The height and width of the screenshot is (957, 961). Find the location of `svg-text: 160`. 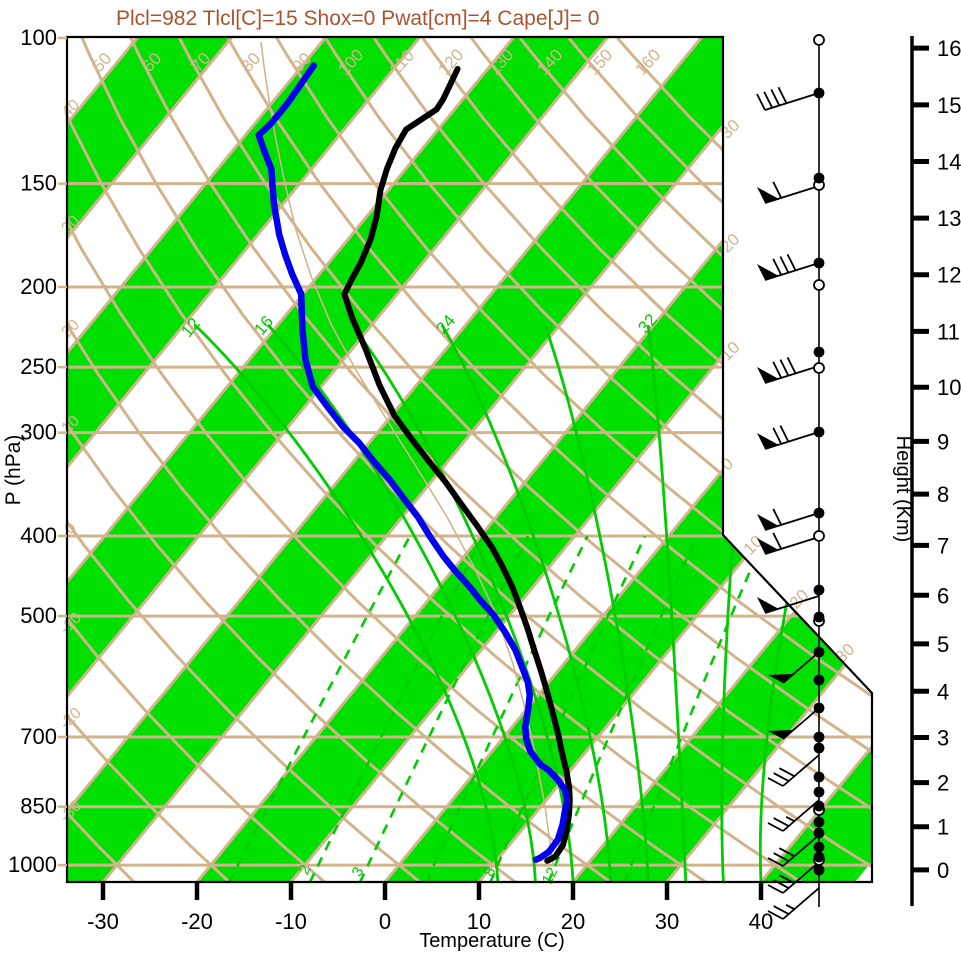

svg-text: 160 is located at coordinates (647, 62).